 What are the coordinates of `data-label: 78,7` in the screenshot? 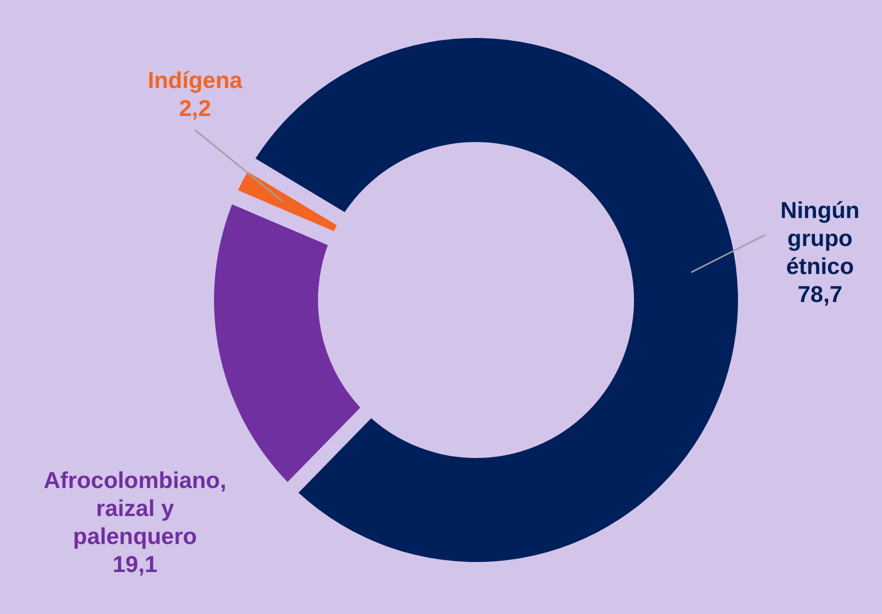 It's located at (820, 294).